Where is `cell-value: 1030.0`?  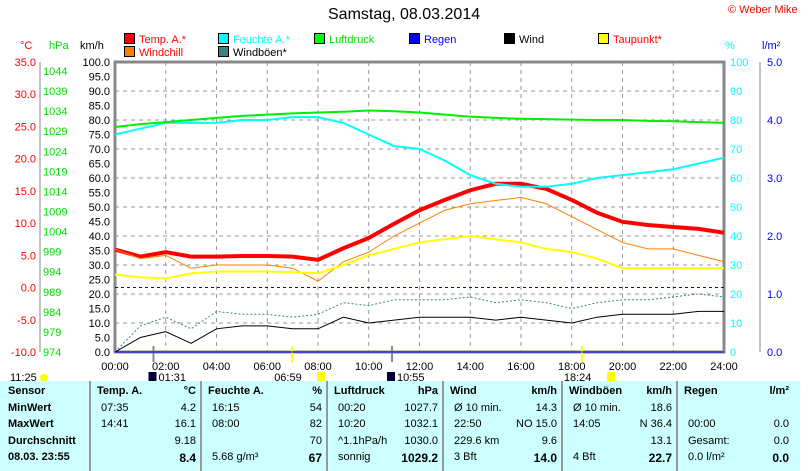
cell-value: 1030.0 is located at coordinates (421, 440).